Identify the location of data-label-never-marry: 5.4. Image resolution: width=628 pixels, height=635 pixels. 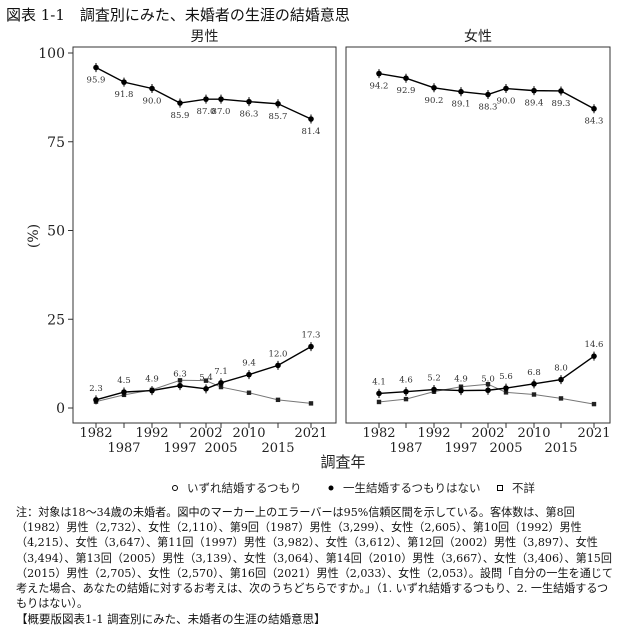
(206, 378).